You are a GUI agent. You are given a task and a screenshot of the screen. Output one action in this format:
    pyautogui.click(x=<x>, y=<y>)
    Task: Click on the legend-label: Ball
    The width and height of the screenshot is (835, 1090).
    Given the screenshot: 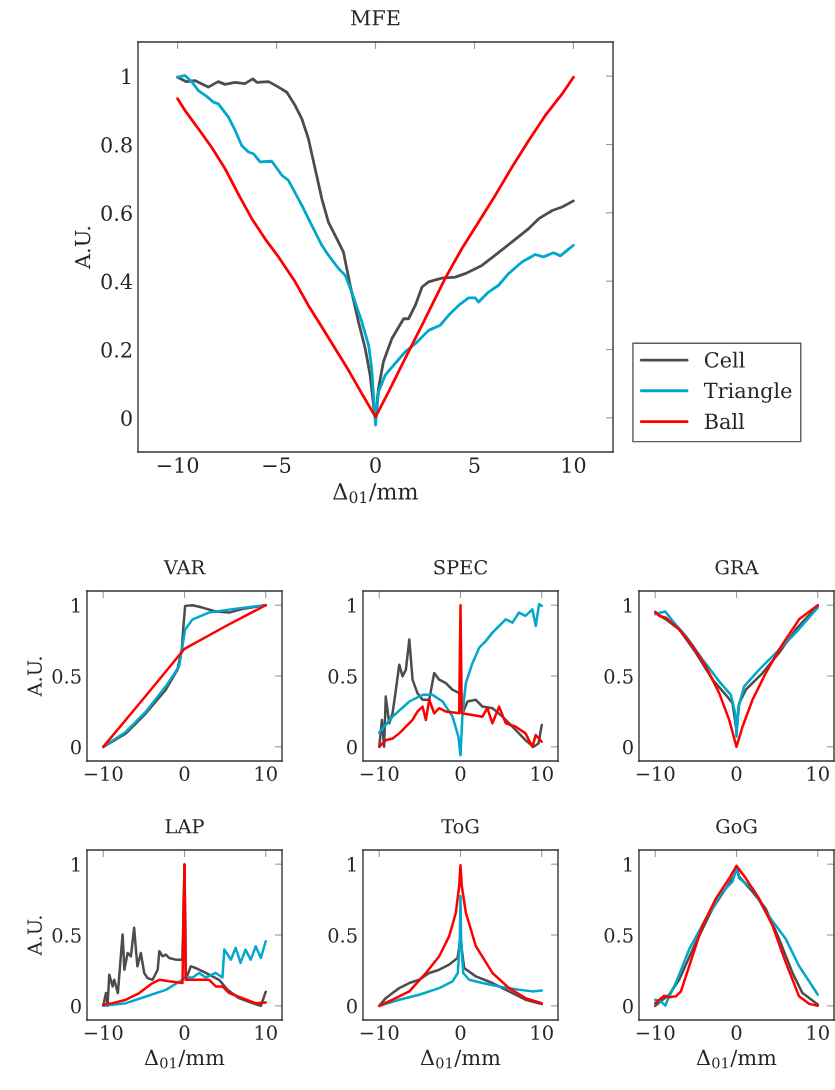 What is the action you would take?
    pyautogui.click(x=724, y=421)
    